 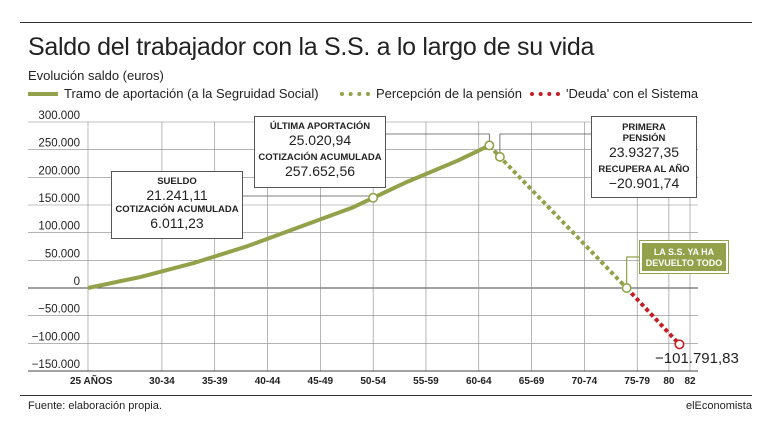 I want to click on connector-salary, so click(x=307, y=196).